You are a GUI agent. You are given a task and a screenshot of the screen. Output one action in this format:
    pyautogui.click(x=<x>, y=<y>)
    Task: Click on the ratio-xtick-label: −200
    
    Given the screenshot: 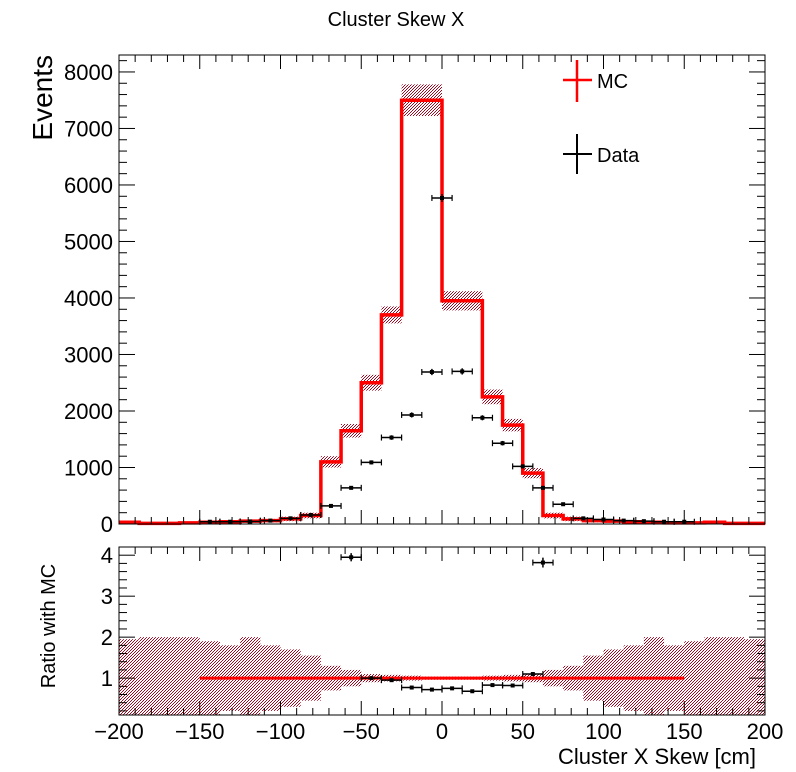 What is the action you would take?
    pyautogui.click(x=119, y=731)
    